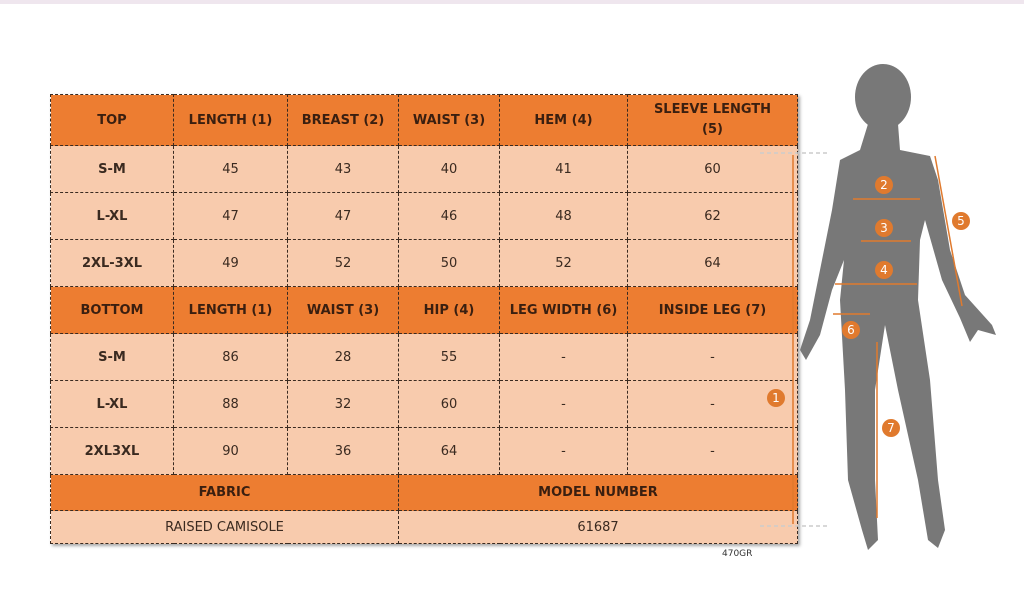  I want to click on marker-label: 3, so click(884, 228).